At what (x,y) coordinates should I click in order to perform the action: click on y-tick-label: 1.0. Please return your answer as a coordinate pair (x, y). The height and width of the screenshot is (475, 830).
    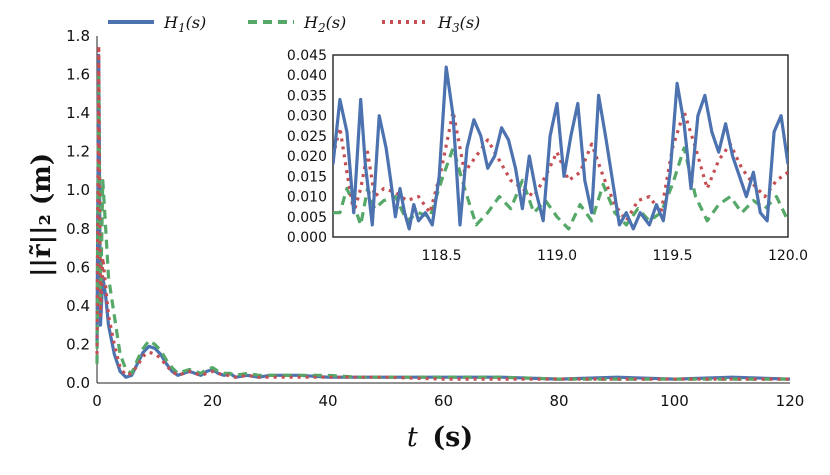
    Looking at the image, I should click on (78, 190).